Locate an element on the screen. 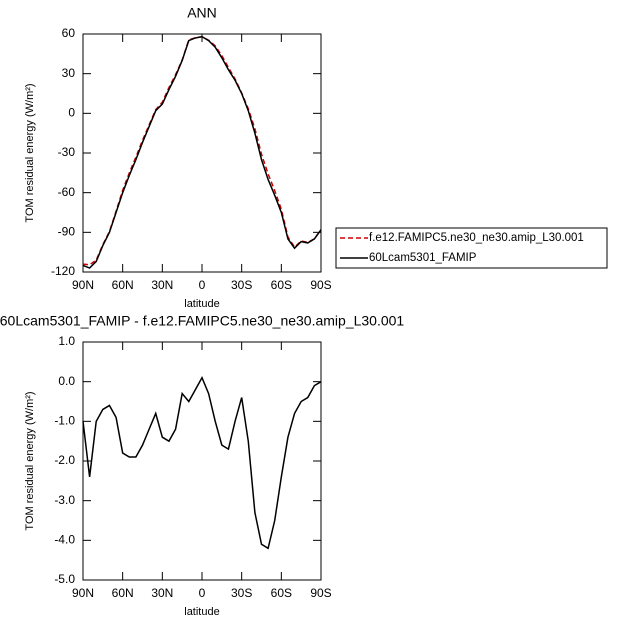  y-tick-label: -1.0 is located at coordinates (64, 421).